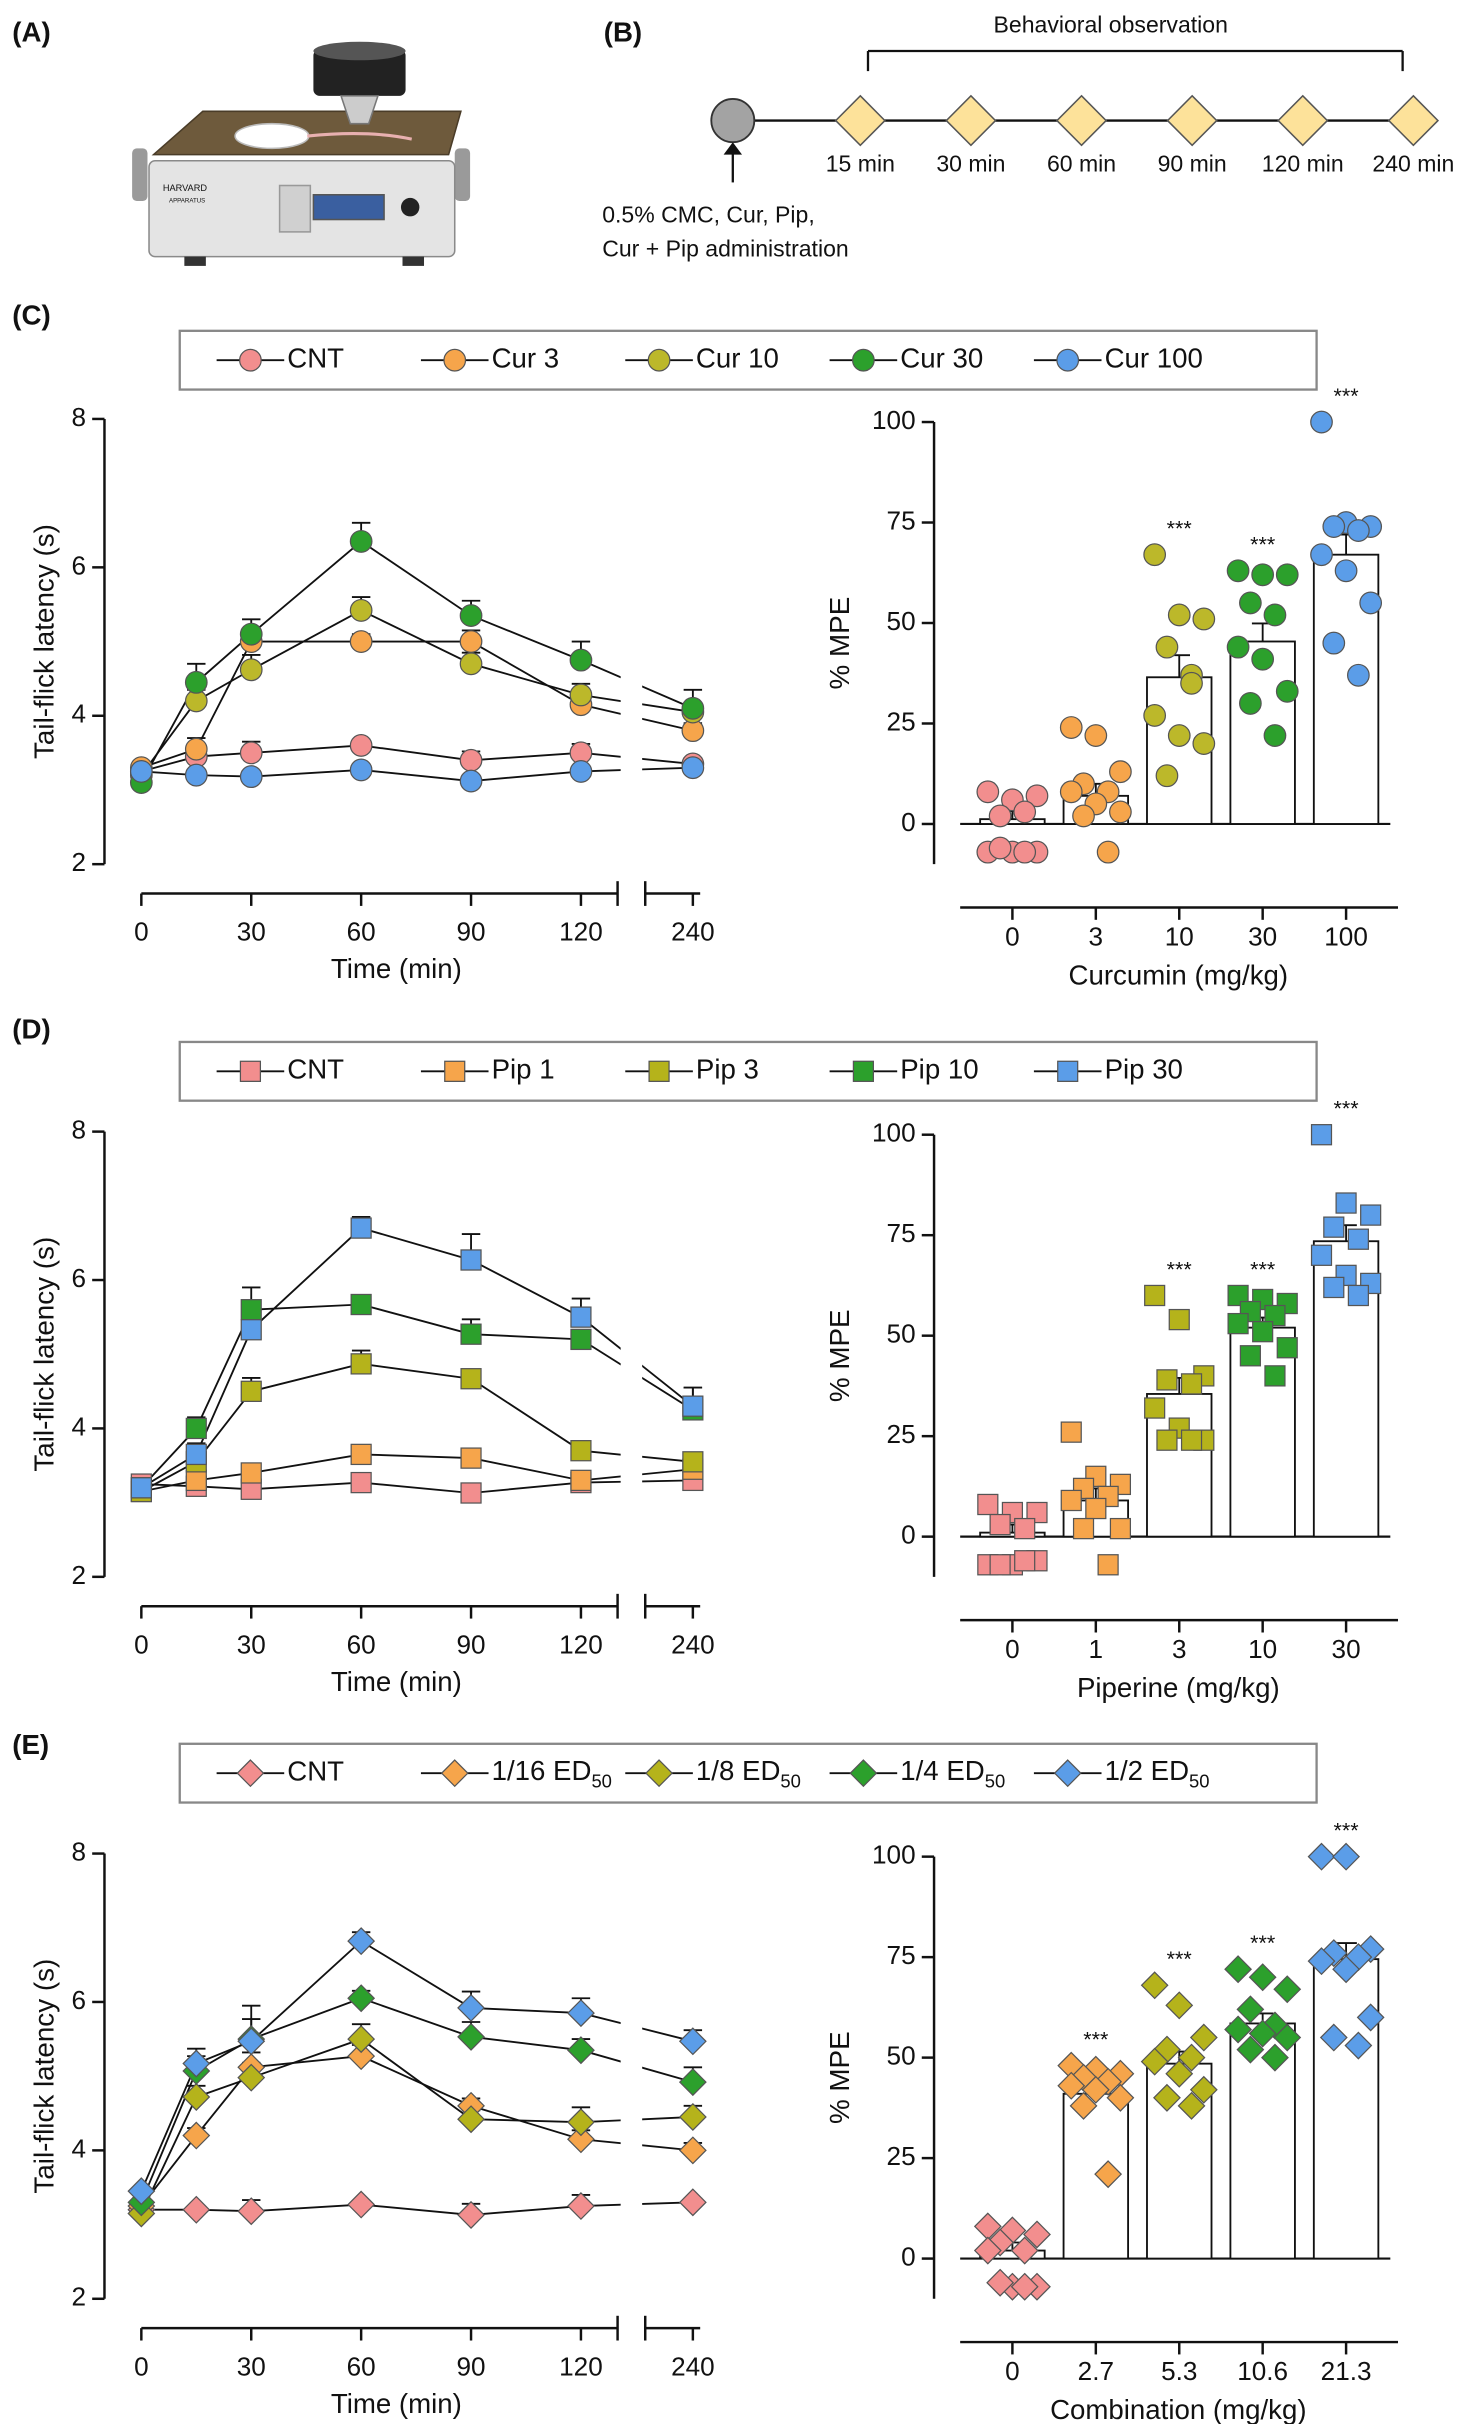 Image resolution: width=1461 pixels, height=2424 pixels. What do you see at coordinates (523, 1069) in the screenshot?
I see `legend-label: Pip 1` at bounding box center [523, 1069].